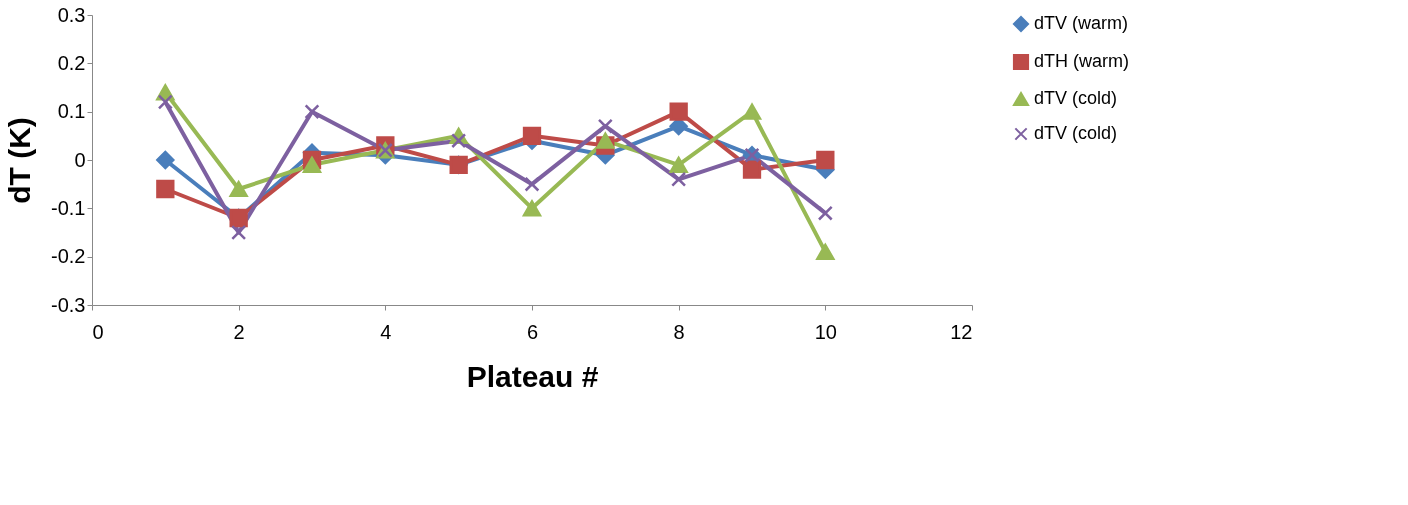 Image resolution: width=1408 pixels, height=505 pixels. I want to click on x-tick-label: 12, so click(961, 331).